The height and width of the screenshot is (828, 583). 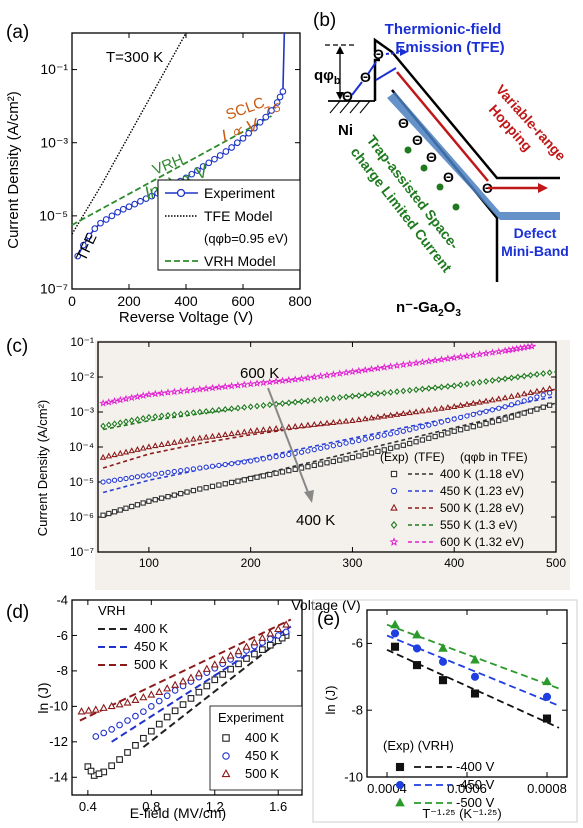 I want to click on panel-d-ytick-label: -6, so click(x=62, y=635).